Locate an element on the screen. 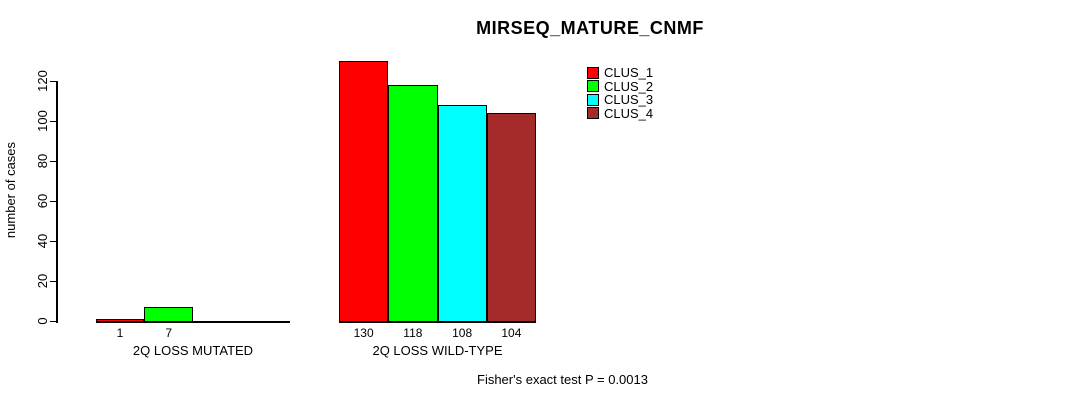  y-axis-tick-label: 120 is located at coordinates (42, 81).